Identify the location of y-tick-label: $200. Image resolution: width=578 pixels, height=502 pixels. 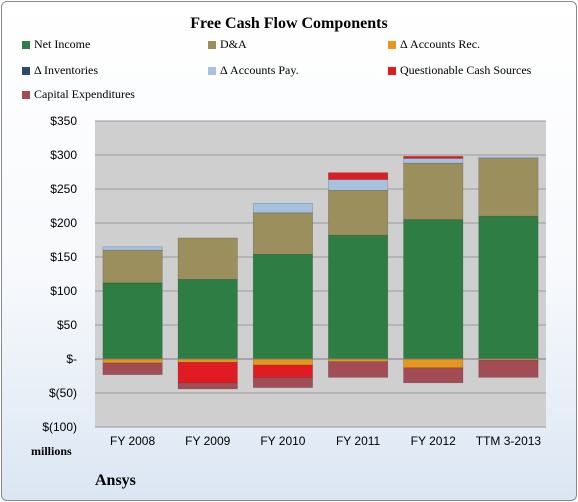
(63, 223).